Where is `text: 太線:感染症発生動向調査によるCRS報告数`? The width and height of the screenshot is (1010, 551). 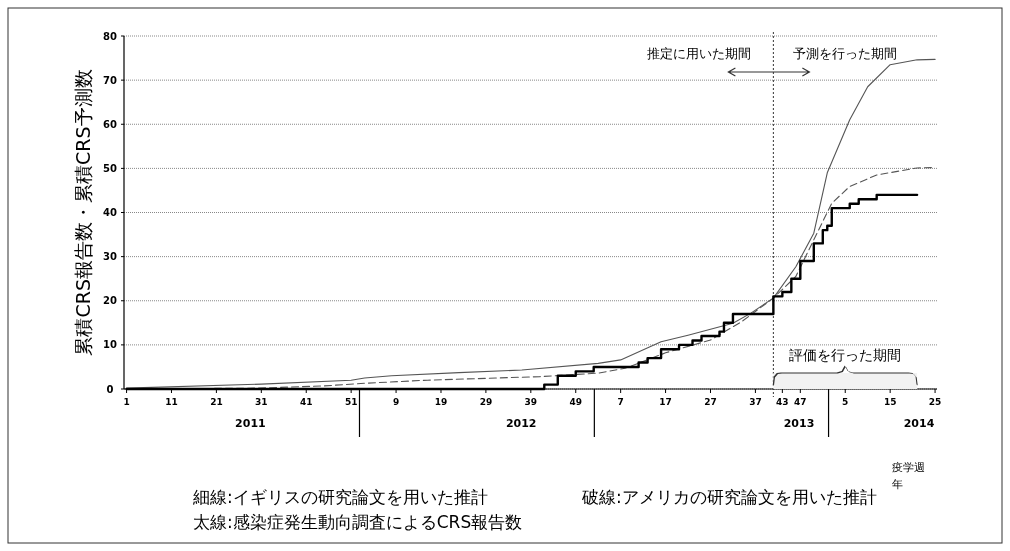 text: 太線:感染症発生動向調査によるCRS報告数 is located at coordinates (358, 522).